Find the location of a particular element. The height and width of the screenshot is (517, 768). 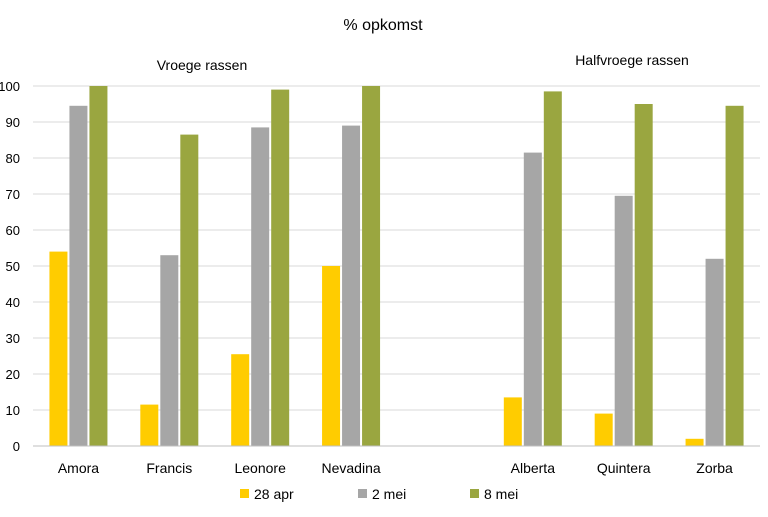

x-tick-label: Leonore is located at coordinates (260, 468).